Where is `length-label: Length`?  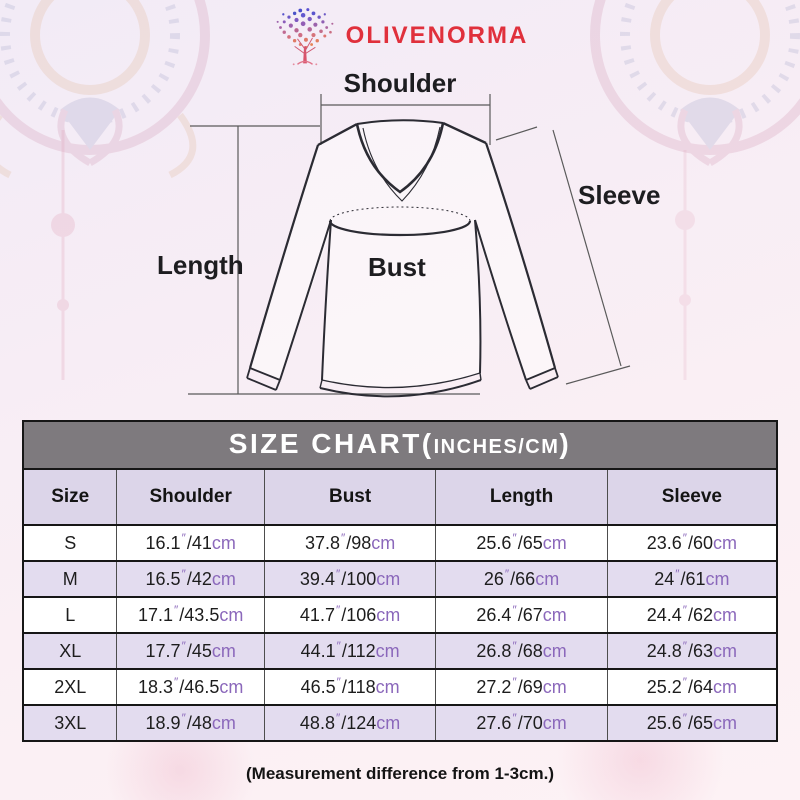
length-label: Length is located at coordinates (200, 265).